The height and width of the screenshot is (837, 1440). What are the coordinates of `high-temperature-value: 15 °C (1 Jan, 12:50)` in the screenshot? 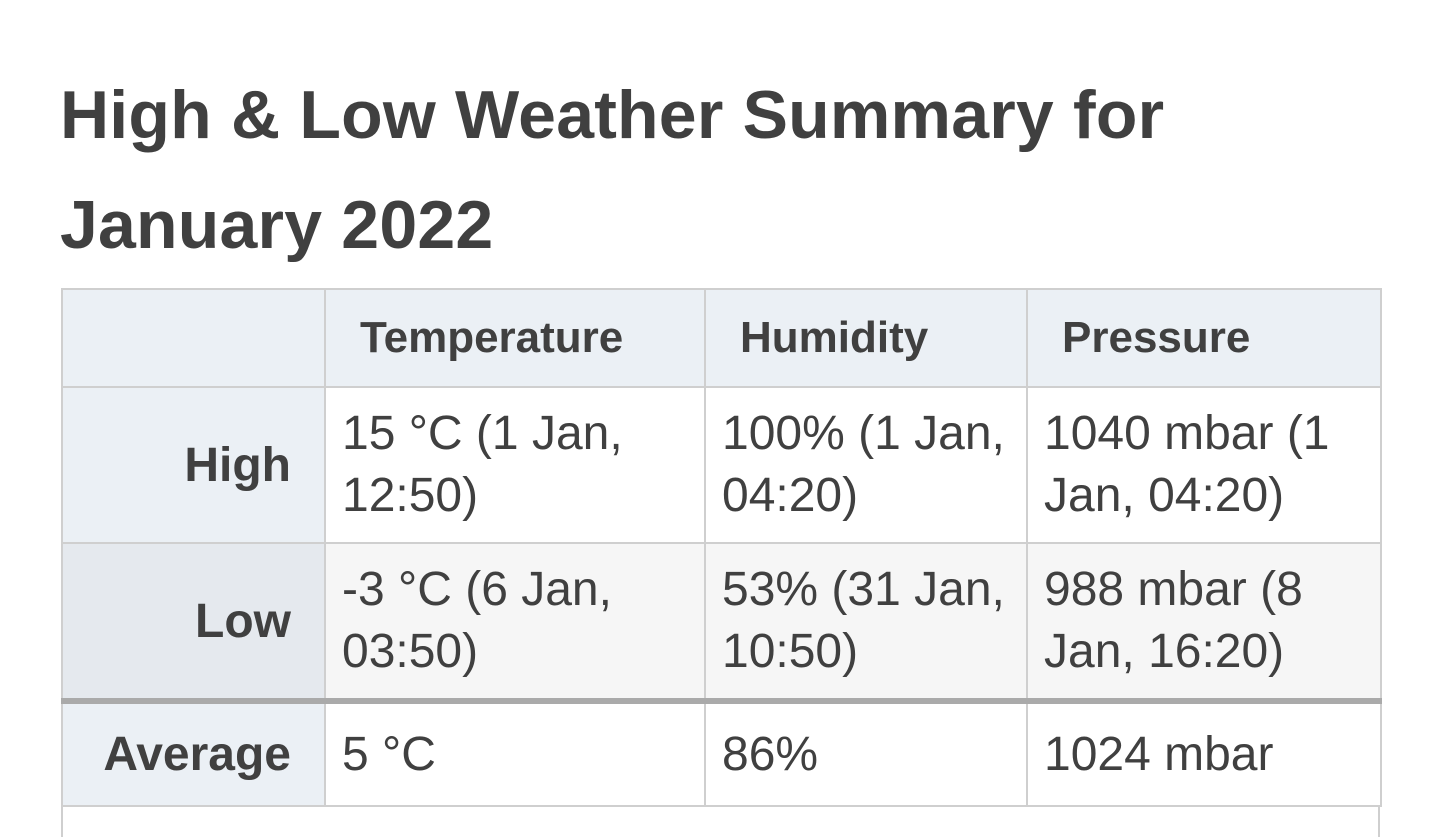 It's located at (482, 464).